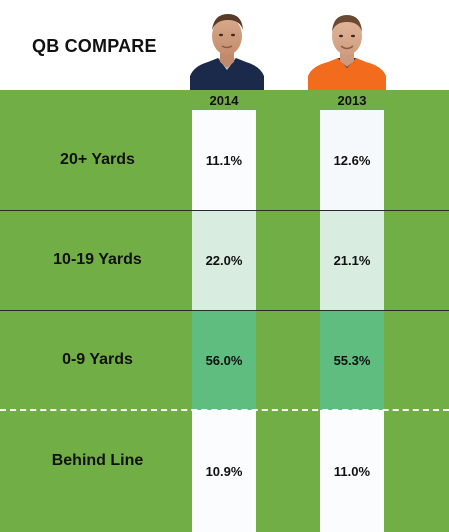  I want to click on line-of-scrimmage-divider, so click(224, 410).